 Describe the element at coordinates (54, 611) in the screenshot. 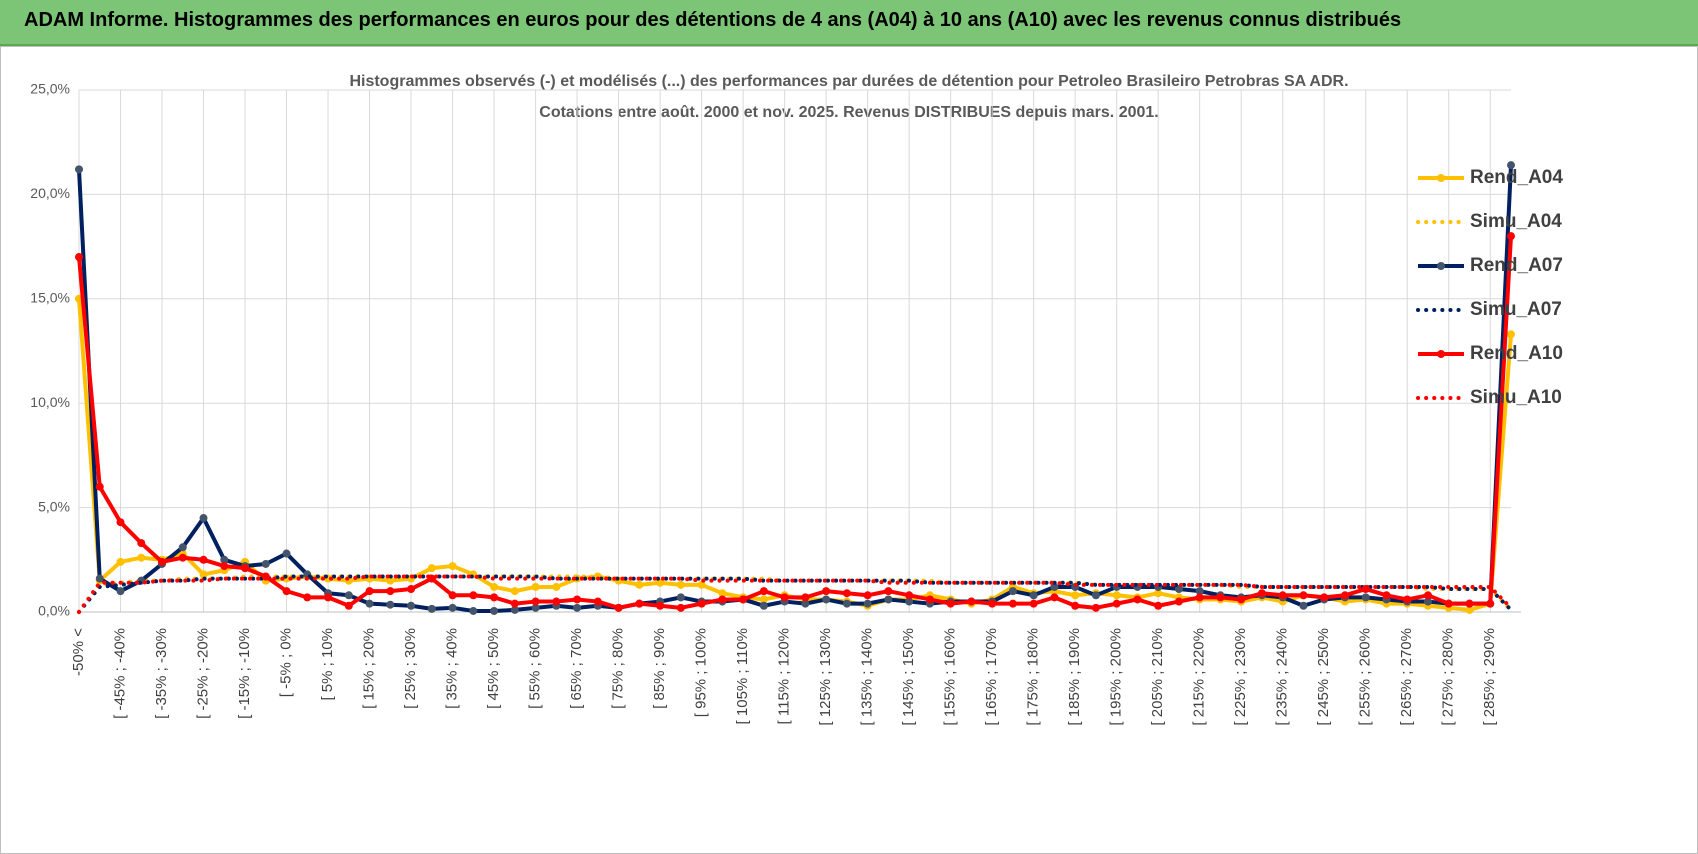

I see `y-tick-label: 0,0%` at that location.